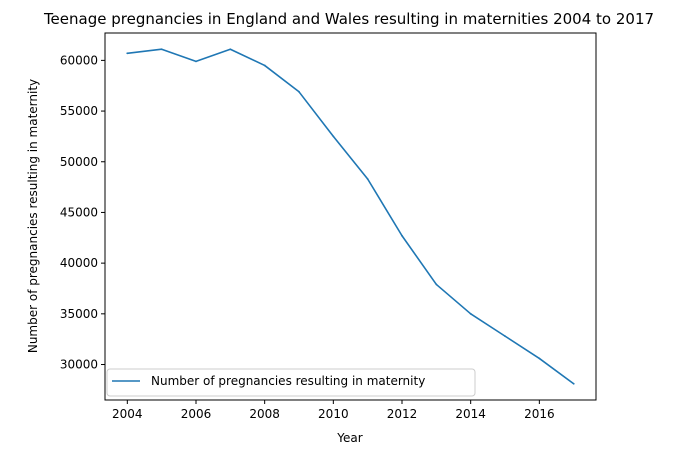 The image size is (695, 455). Describe the element at coordinates (79, 263) in the screenshot. I see `y-tick-label: 40000` at that location.